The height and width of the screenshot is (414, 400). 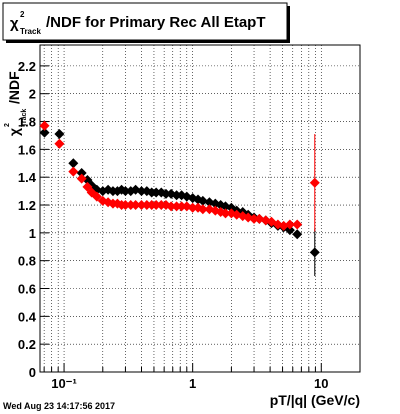 I want to click on title-sub: Track, so click(x=30, y=31).